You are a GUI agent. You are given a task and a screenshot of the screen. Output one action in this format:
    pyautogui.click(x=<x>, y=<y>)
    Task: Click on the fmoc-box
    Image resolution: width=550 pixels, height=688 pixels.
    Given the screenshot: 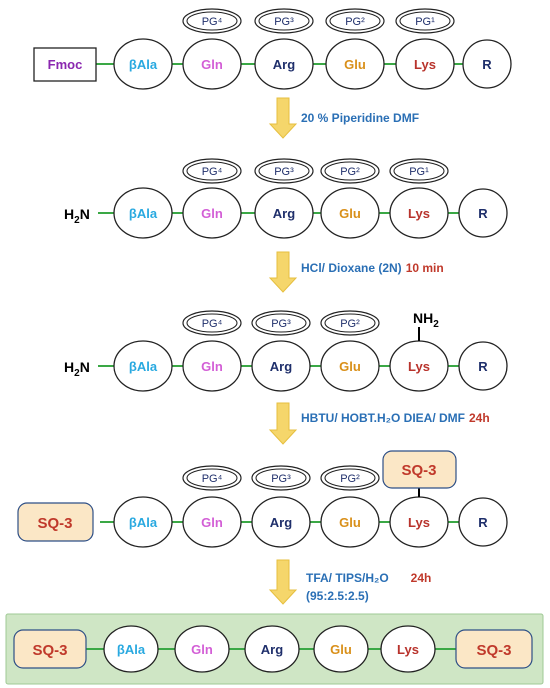 What is the action you would take?
    pyautogui.click(x=65, y=64)
    